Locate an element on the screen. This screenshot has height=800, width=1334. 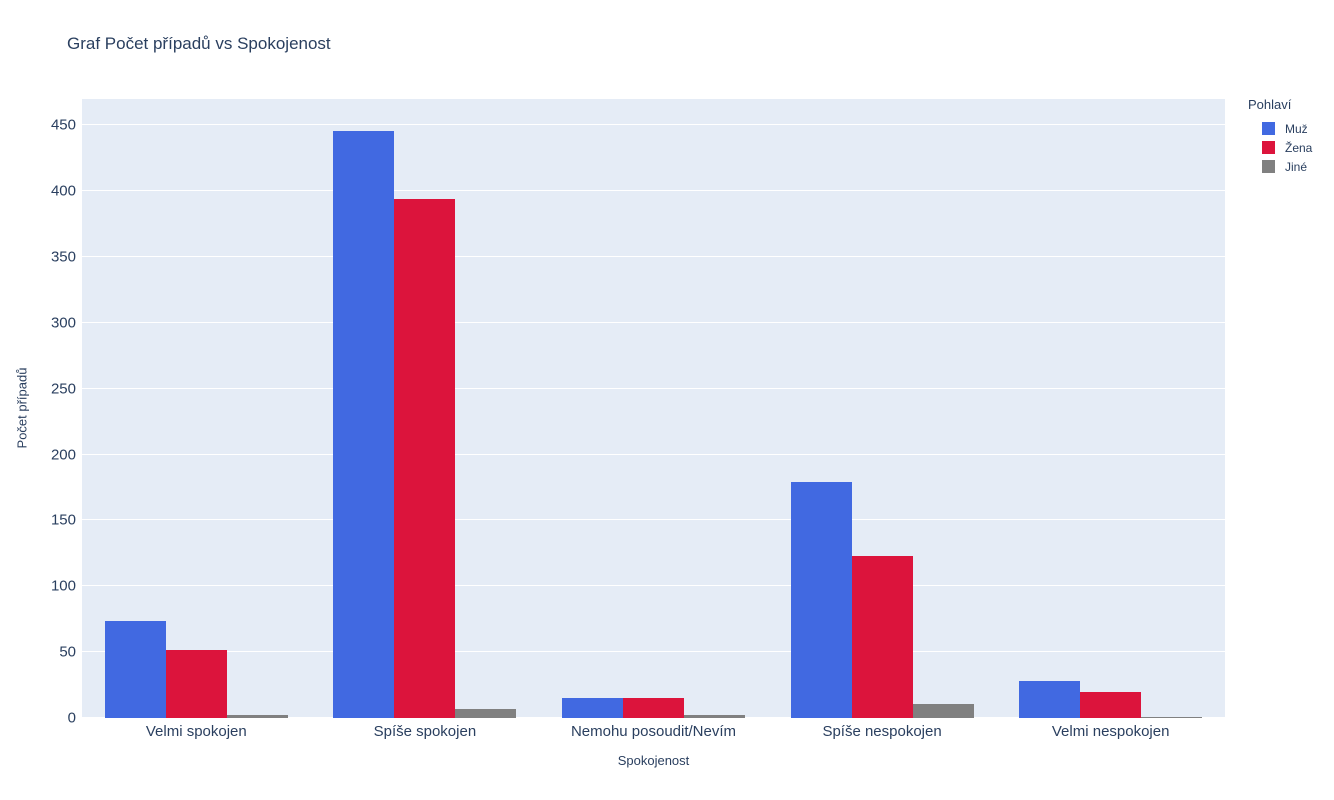
legend: Pohlaví Muž Žena Jiné is located at coordinates (1280, 136).